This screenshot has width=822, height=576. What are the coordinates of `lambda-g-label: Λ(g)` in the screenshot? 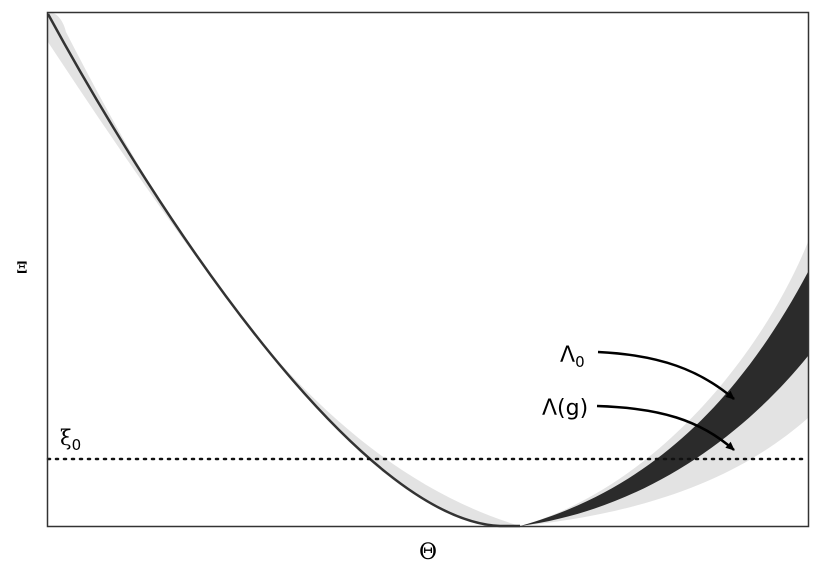 It's located at (565, 408).